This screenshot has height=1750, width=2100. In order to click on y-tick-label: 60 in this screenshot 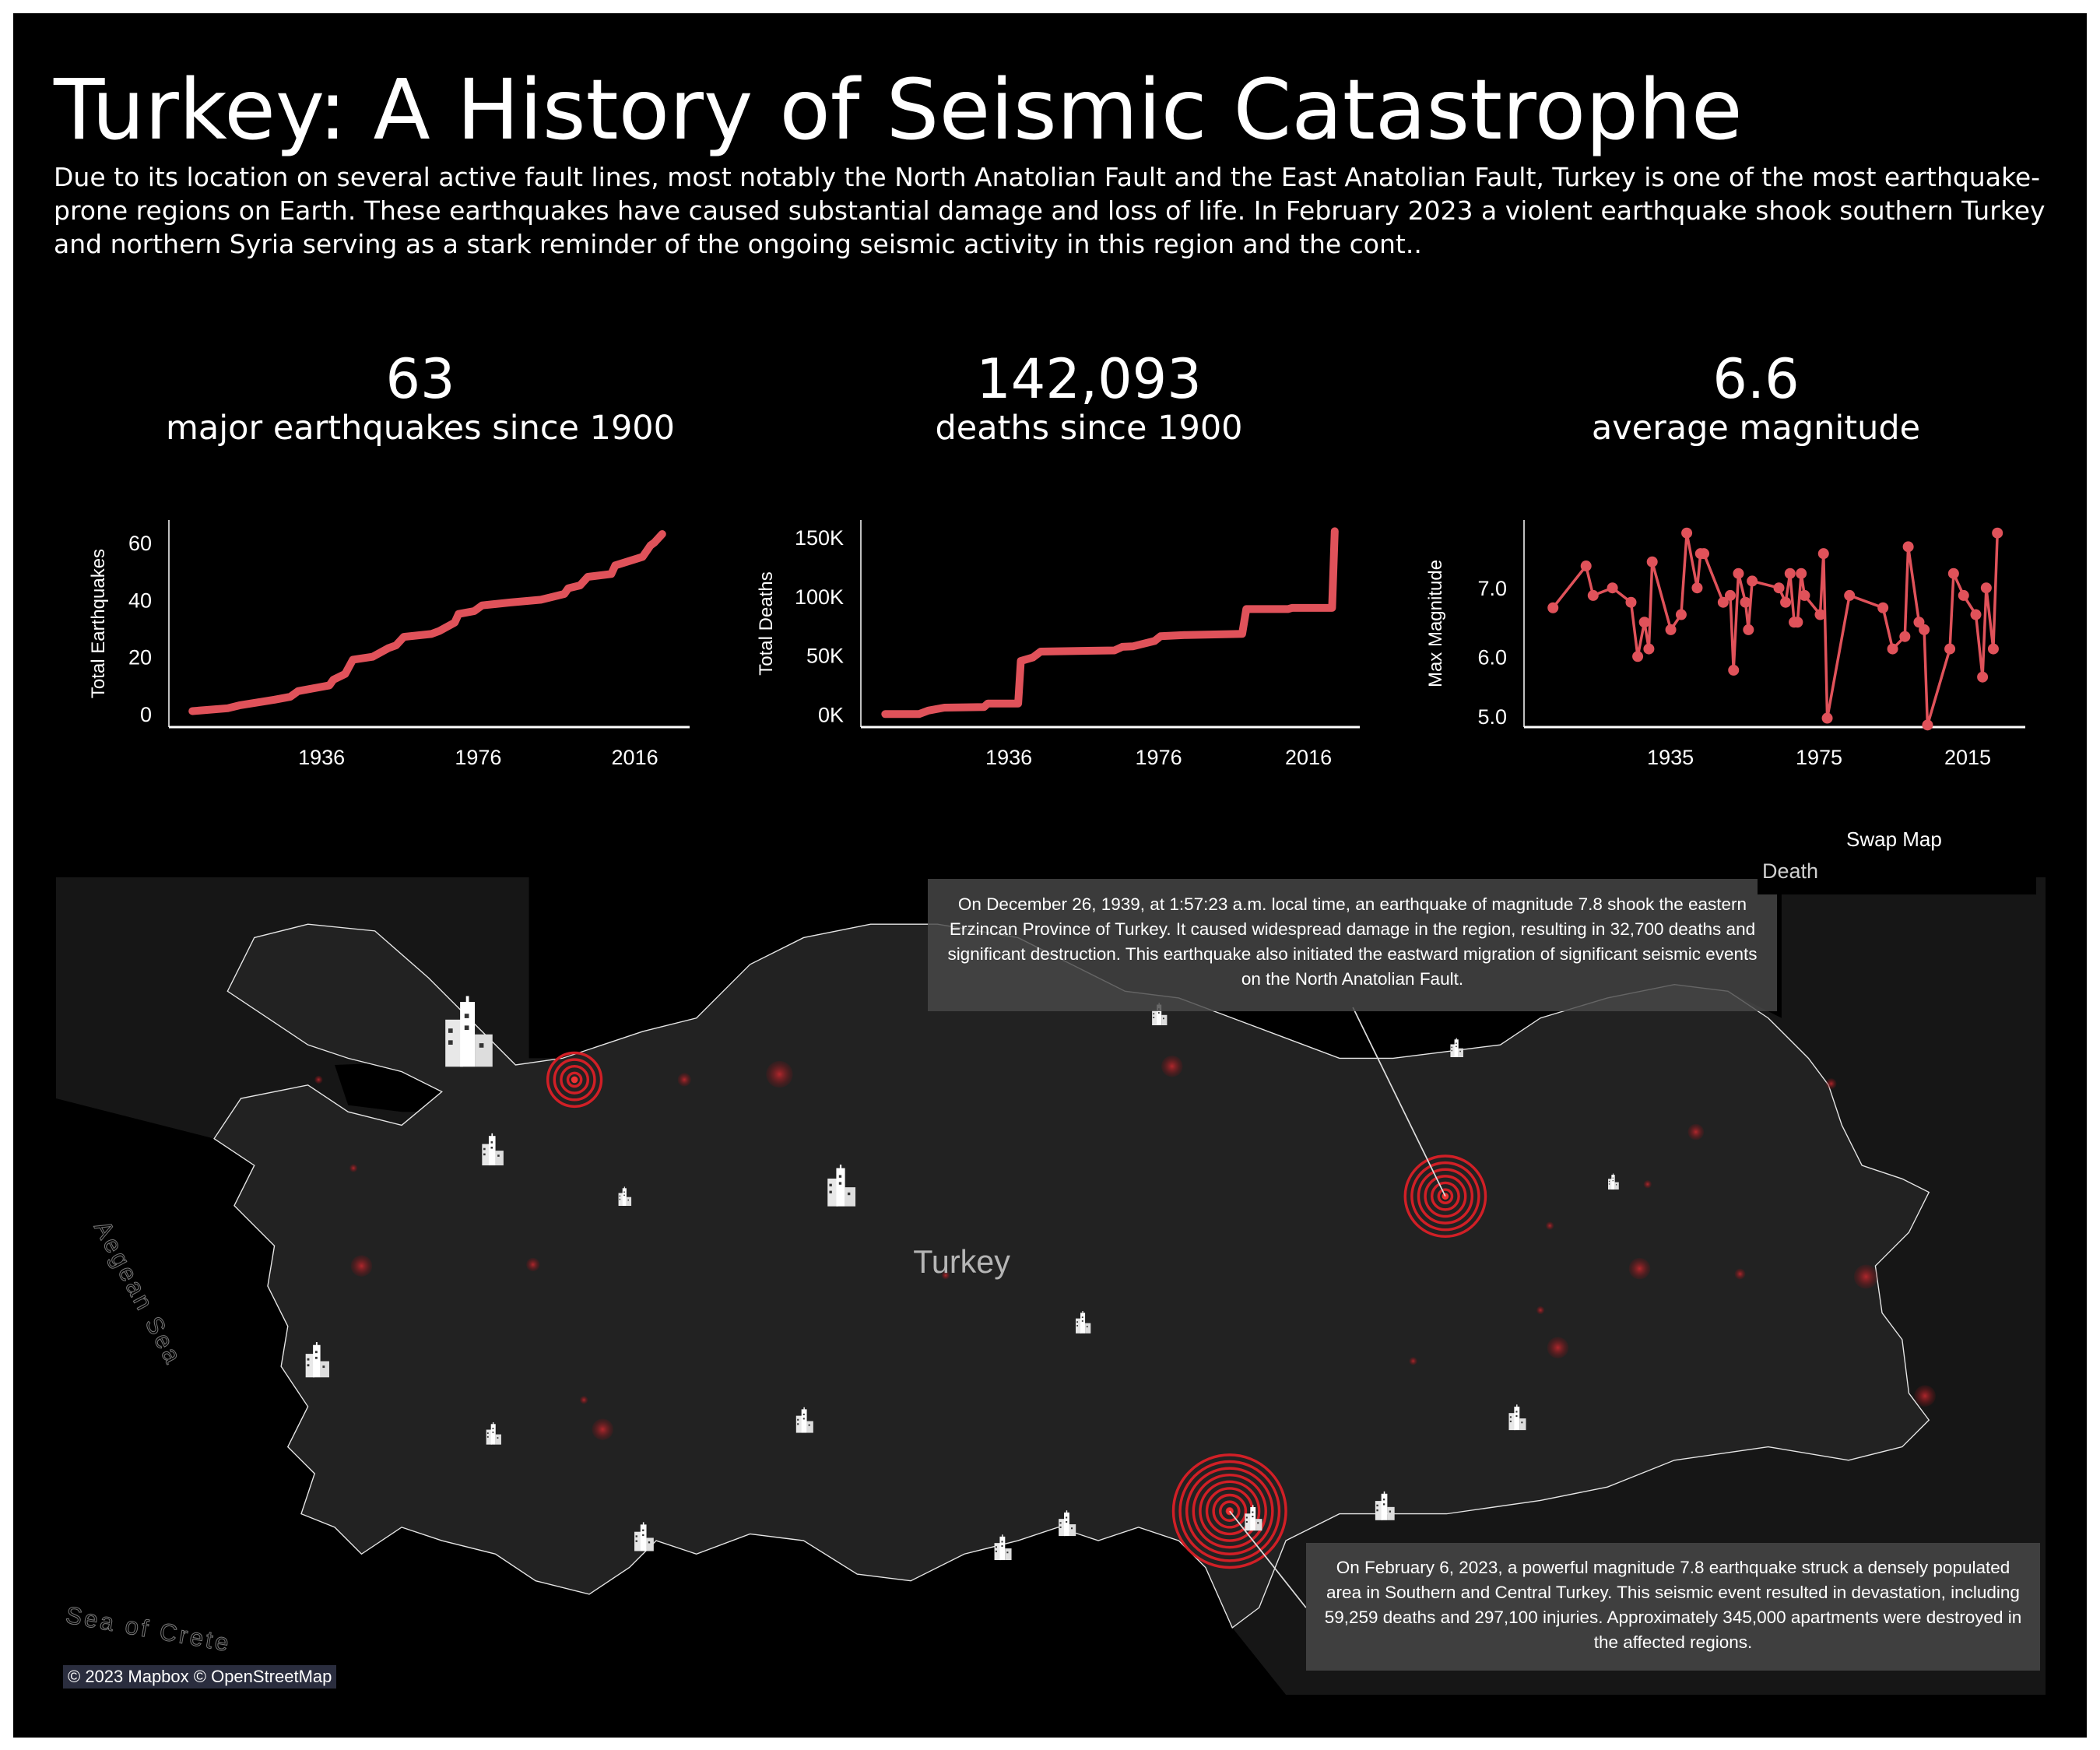, I will do `click(140, 543)`.